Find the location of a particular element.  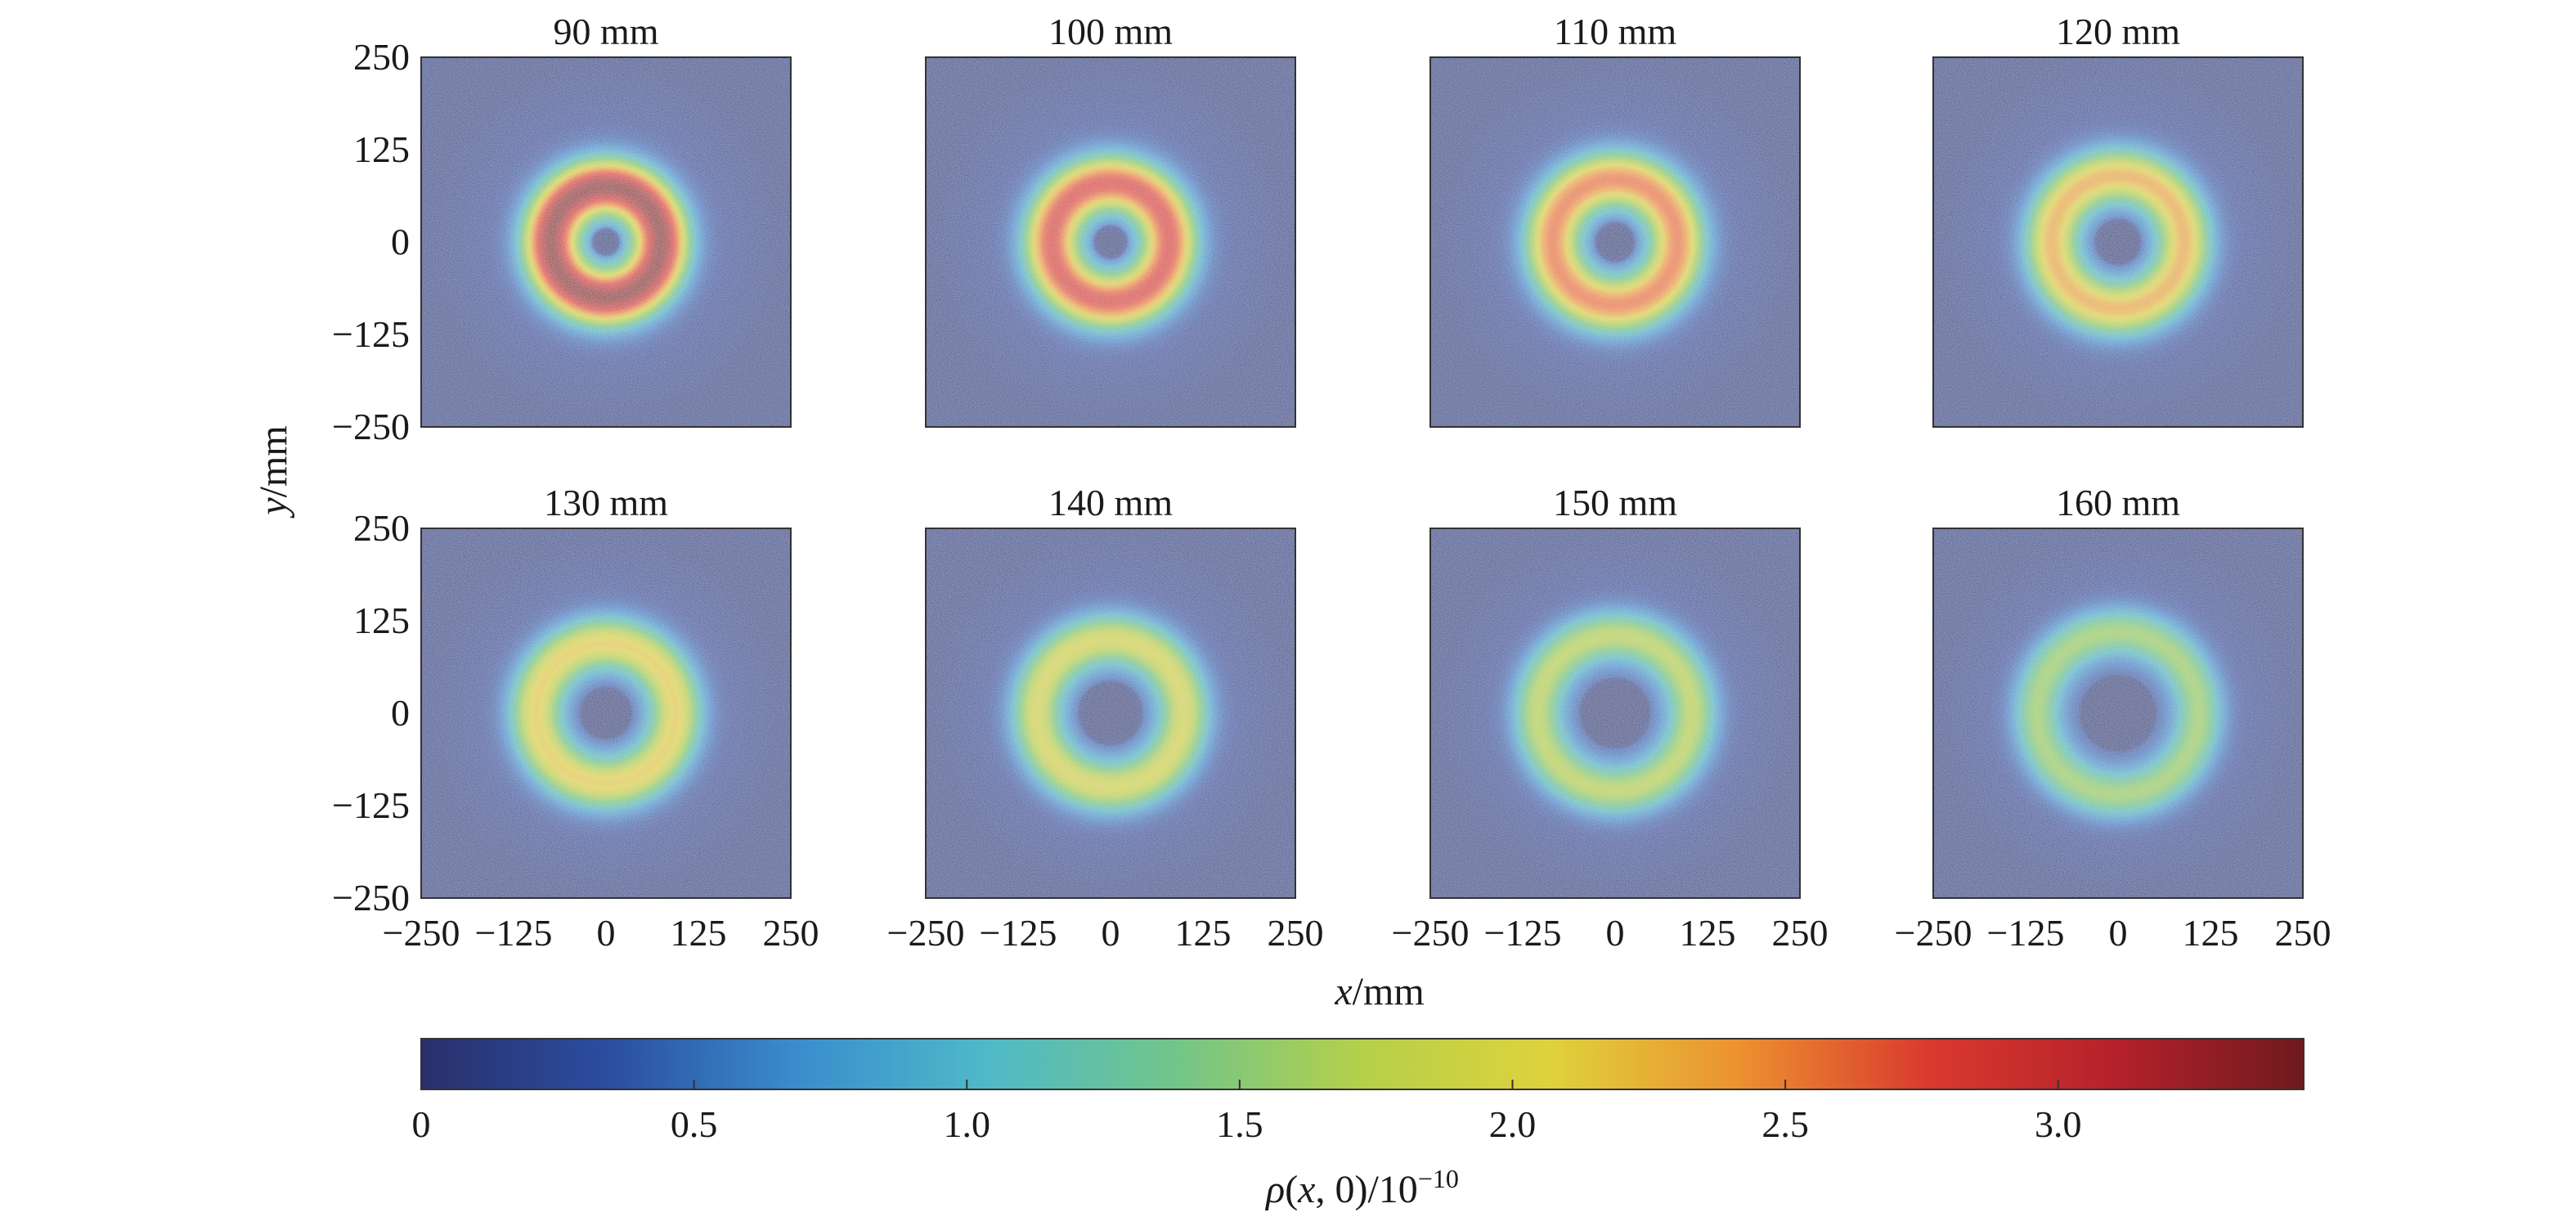

heatmap-panel: 90 mm 250 125 0 −125 −250 is located at coordinates (562, 229).